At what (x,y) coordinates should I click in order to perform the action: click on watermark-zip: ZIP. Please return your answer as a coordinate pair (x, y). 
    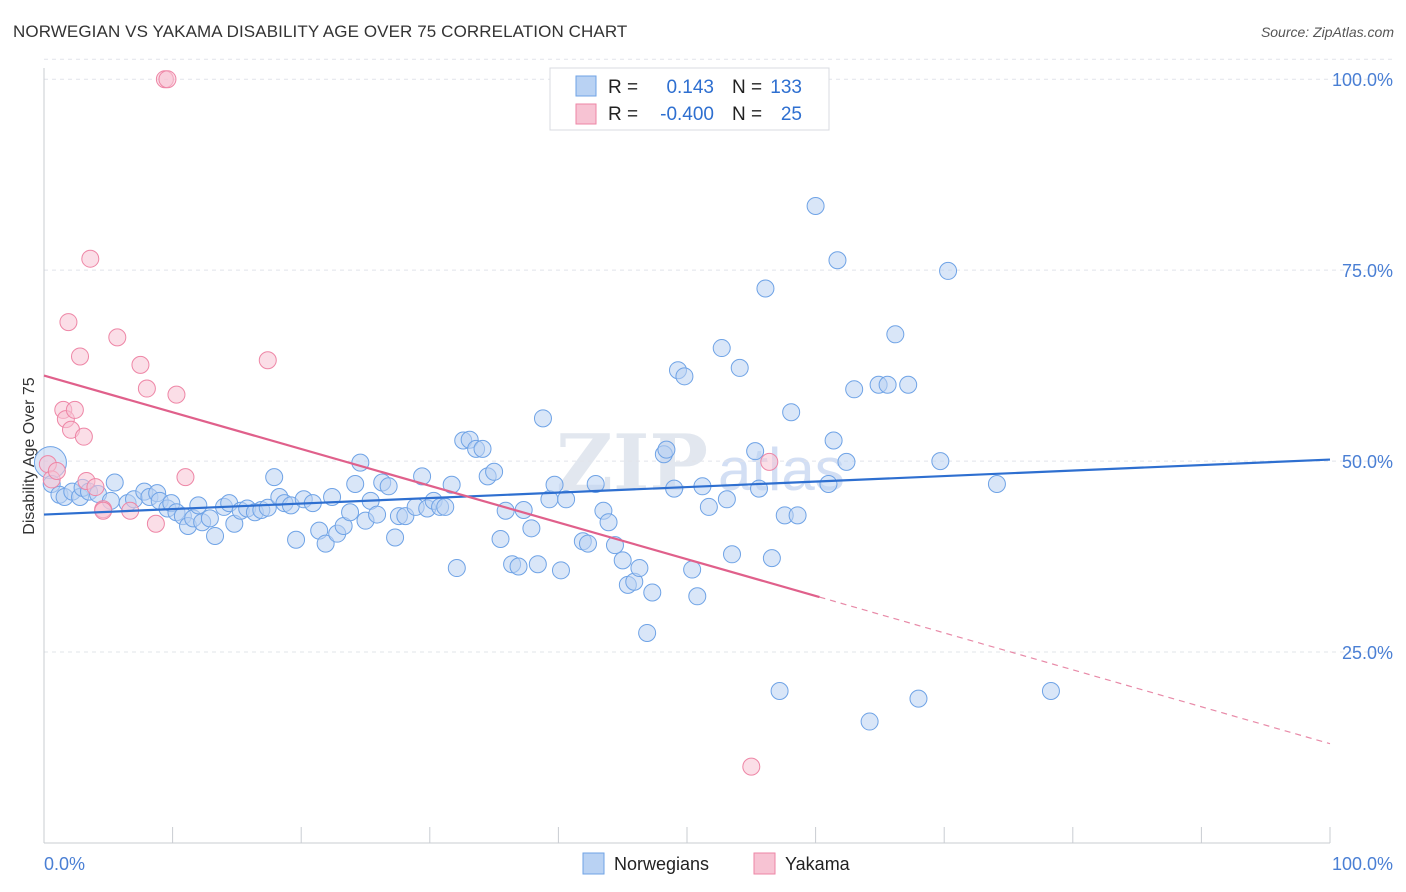
    Looking at the image, I should click on (632, 463).